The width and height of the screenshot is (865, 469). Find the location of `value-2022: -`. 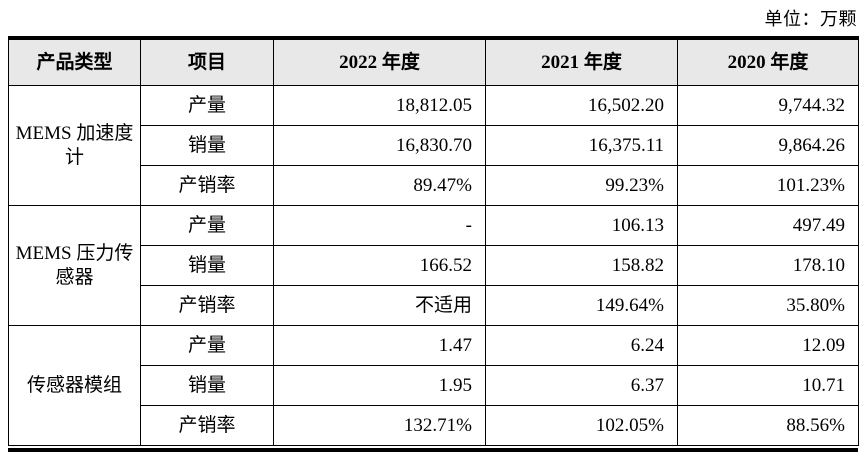

value-2022: - is located at coordinates (379, 225).